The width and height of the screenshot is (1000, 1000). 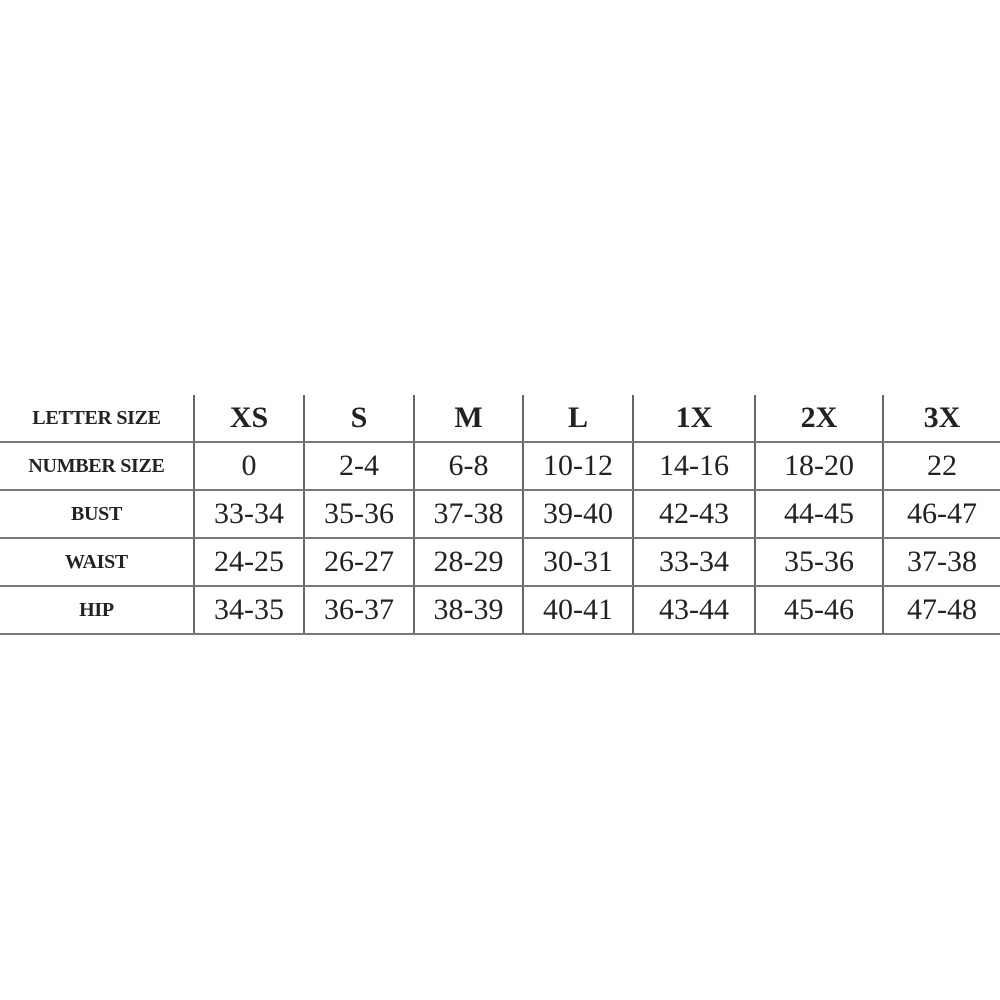 What do you see at coordinates (818, 514) in the screenshot?
I see `table-cell: 44-45` at bounding box center [818, 514].